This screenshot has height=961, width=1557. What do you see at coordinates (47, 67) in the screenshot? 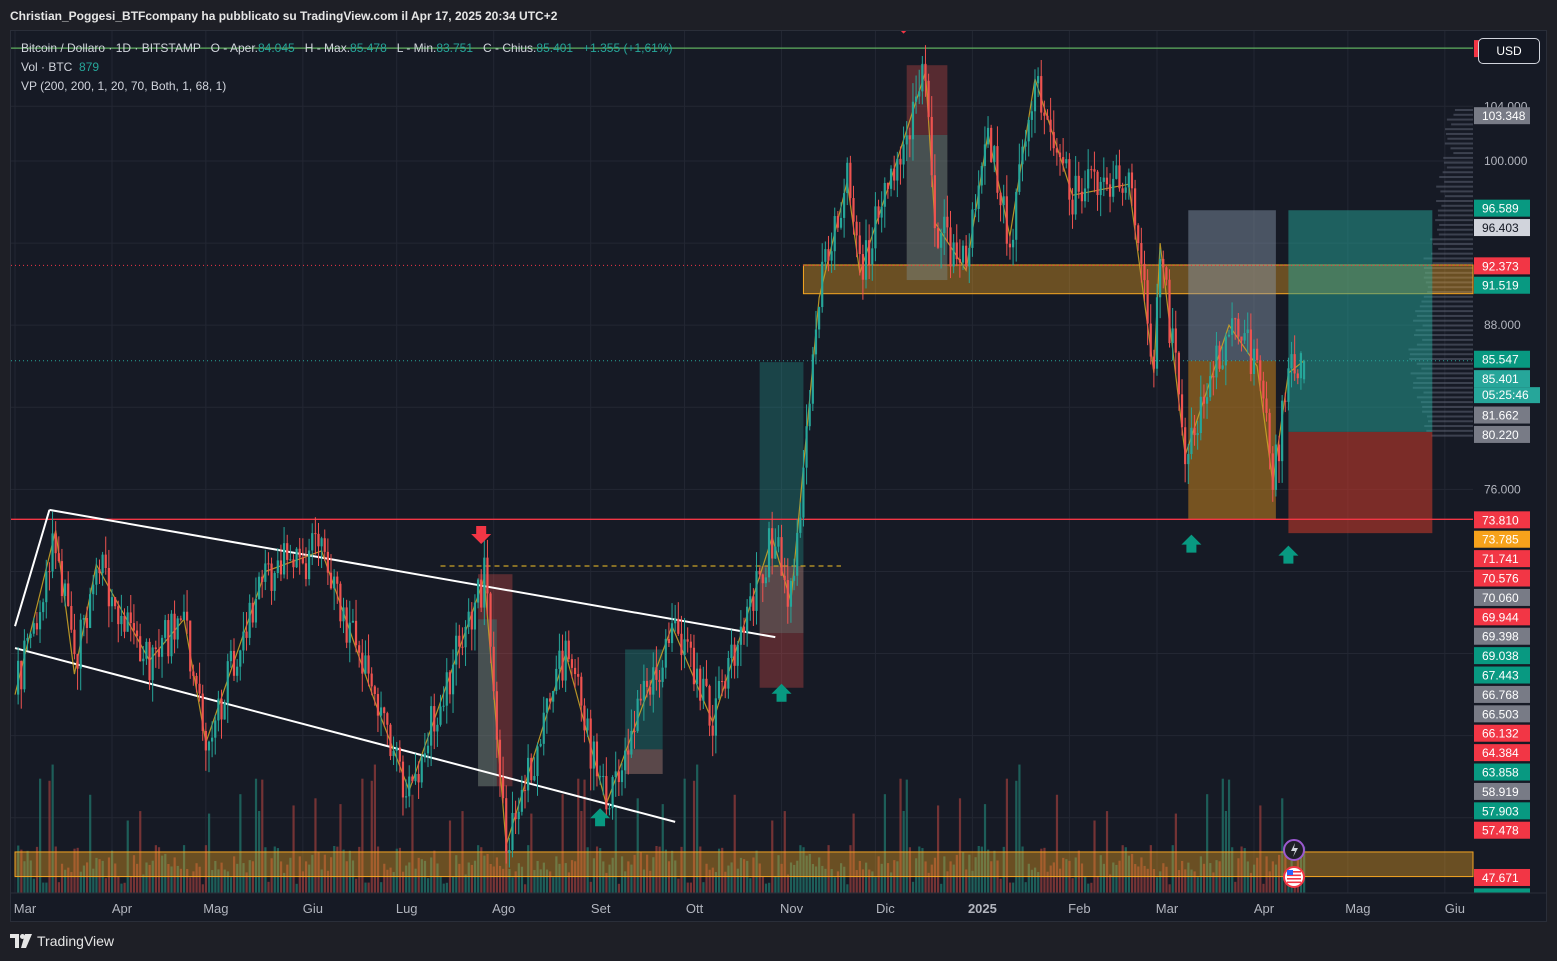
I see `legend-volume-label: Vol · BTC` at bounding box center [47, 67].